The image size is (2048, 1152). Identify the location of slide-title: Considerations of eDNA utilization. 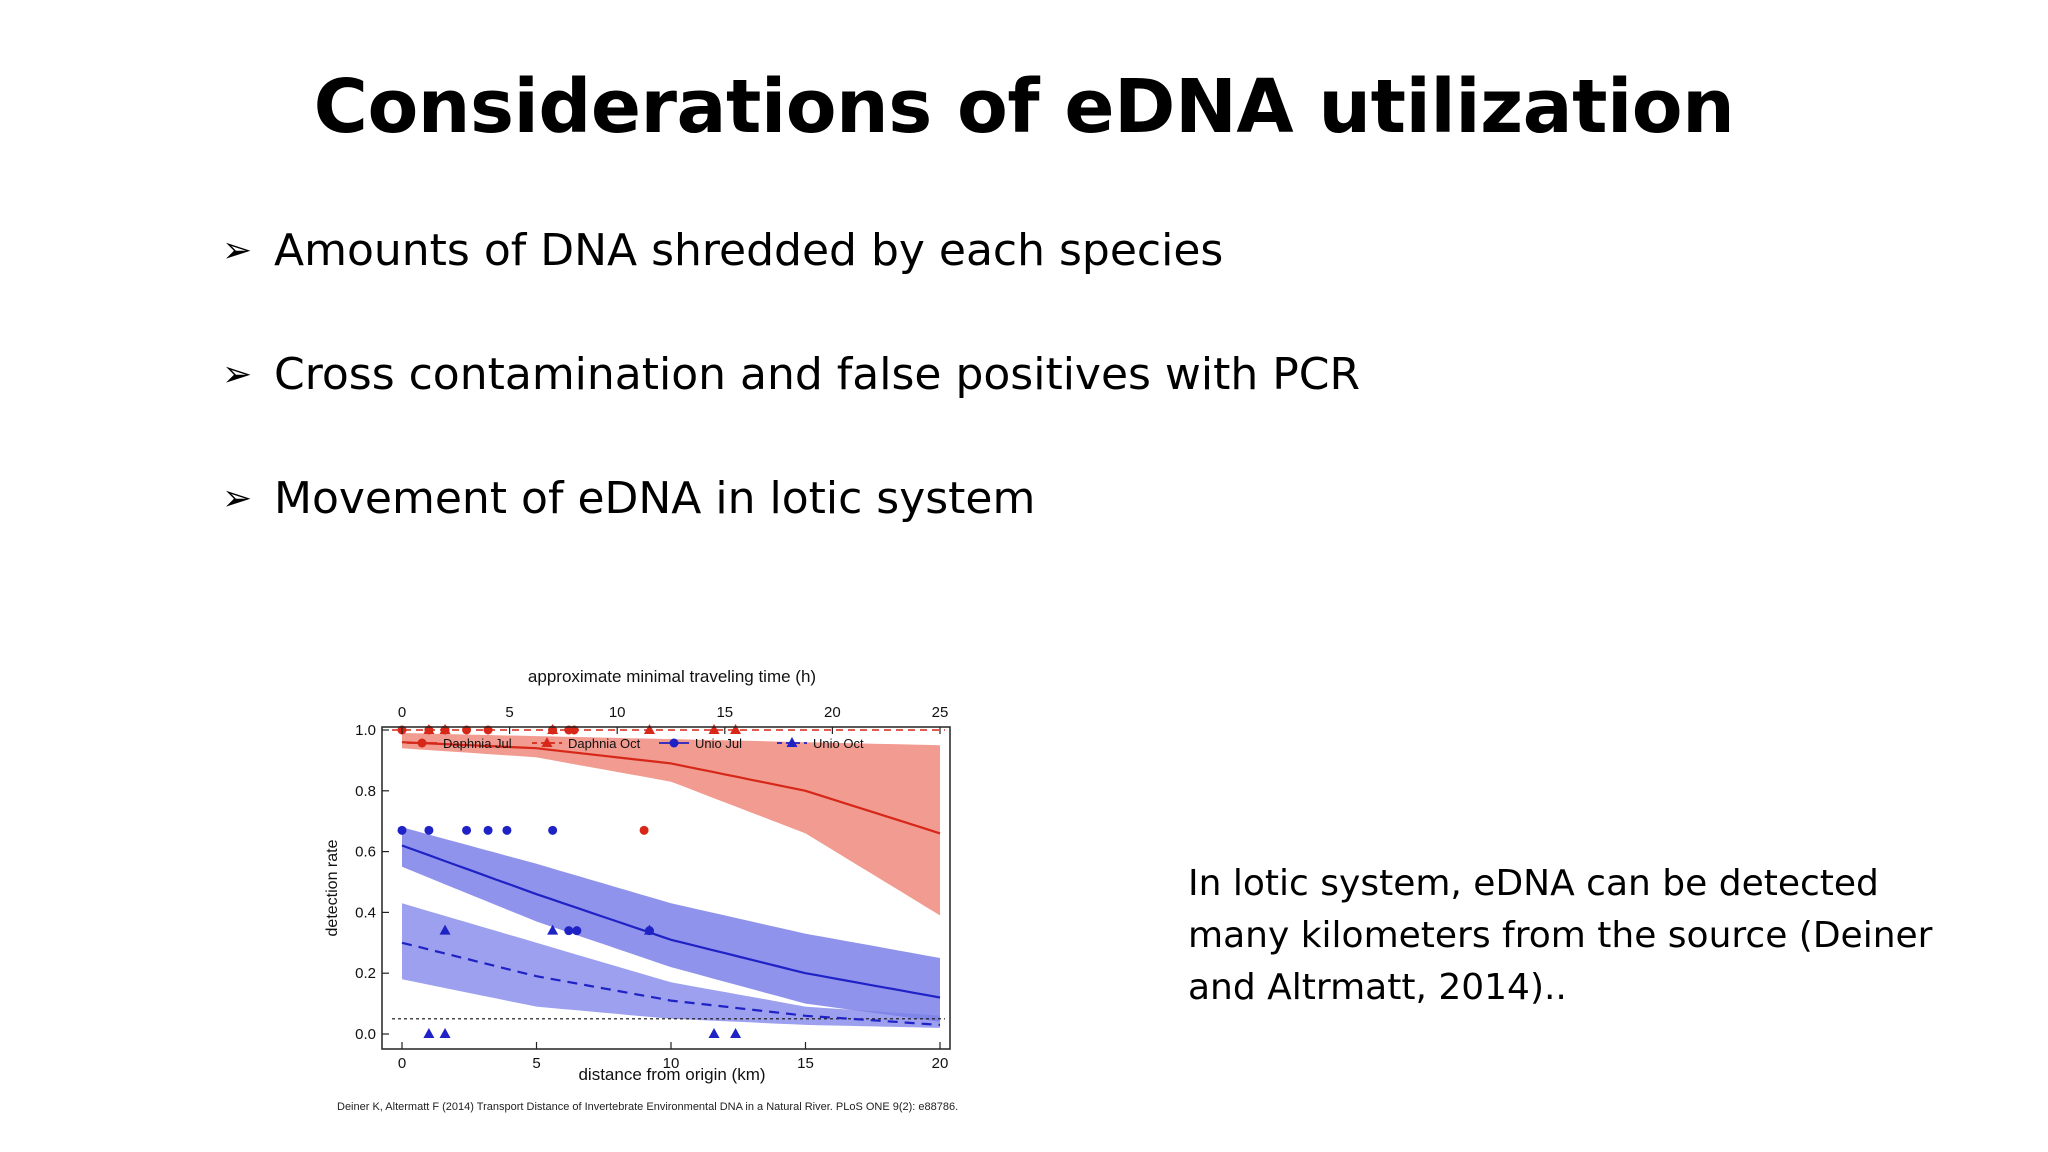
(1024, 107).